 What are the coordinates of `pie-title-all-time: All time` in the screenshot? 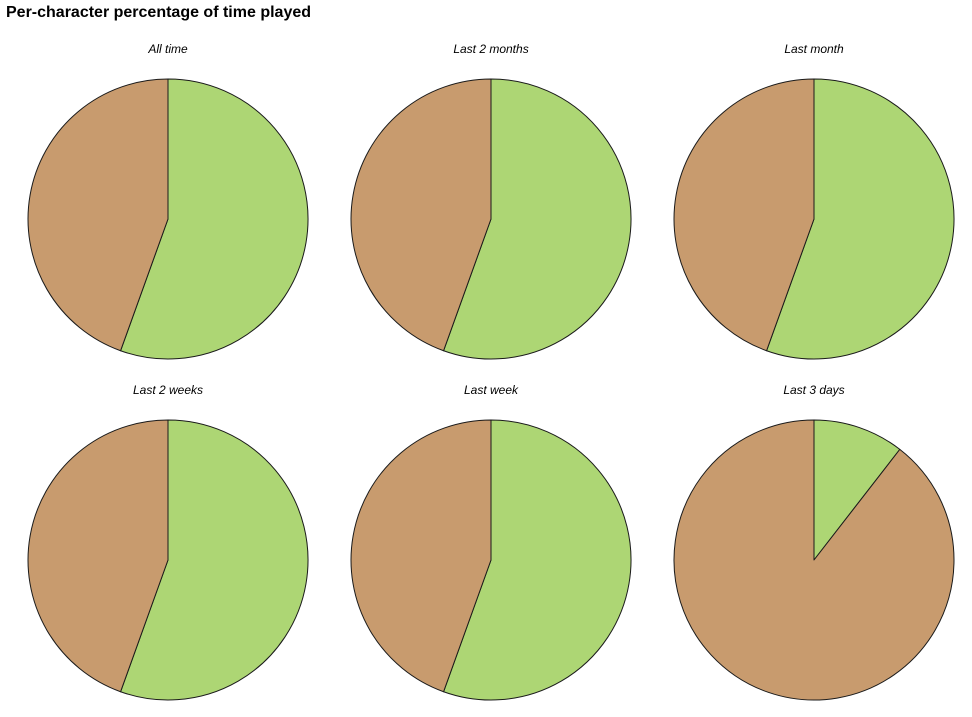 It's located at (168, 49).